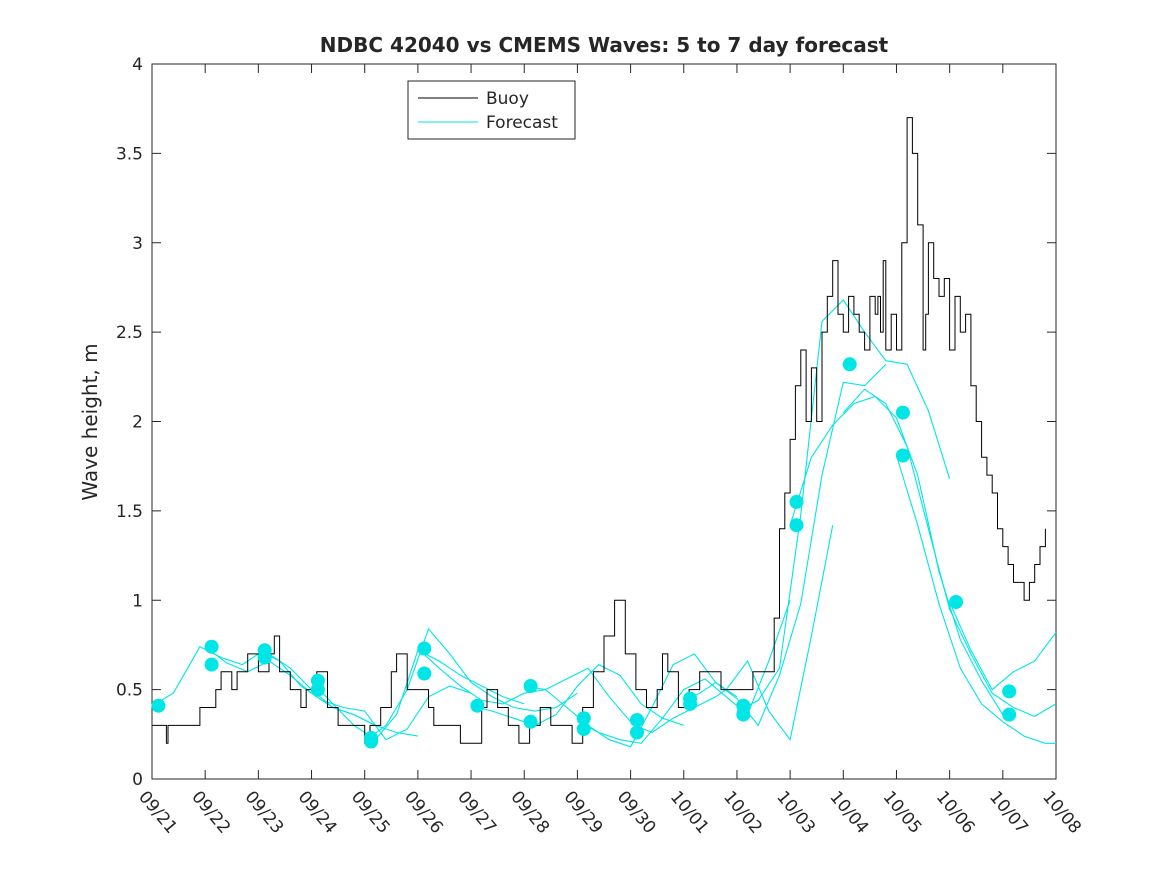  I want to click on y-tick-label: 0, so click(137, 780).